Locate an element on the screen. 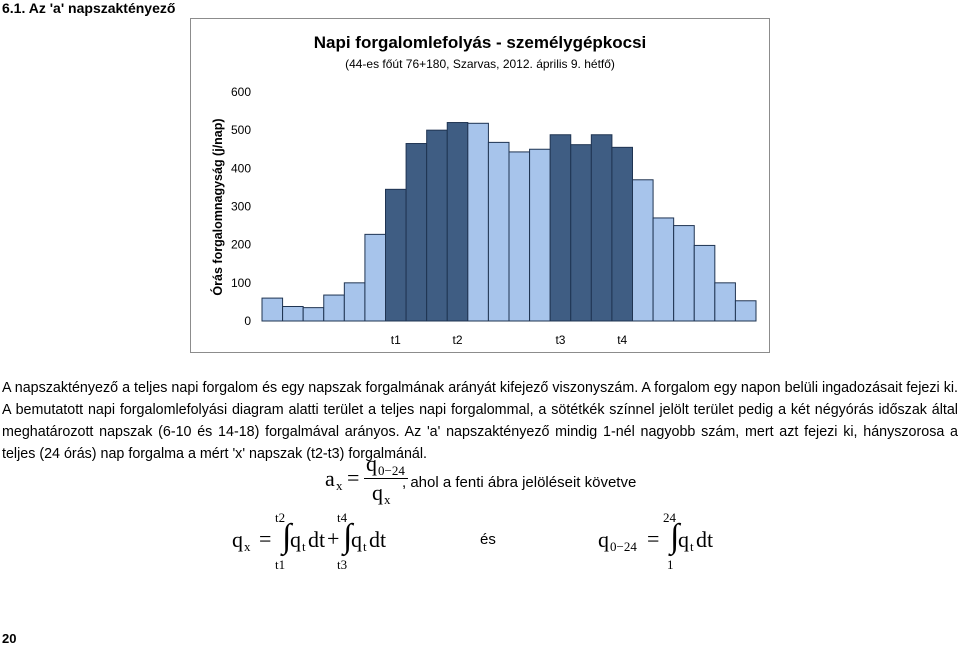 The image size is (960, 647). integral-lower: 1 is located at coordinates (670, 564).